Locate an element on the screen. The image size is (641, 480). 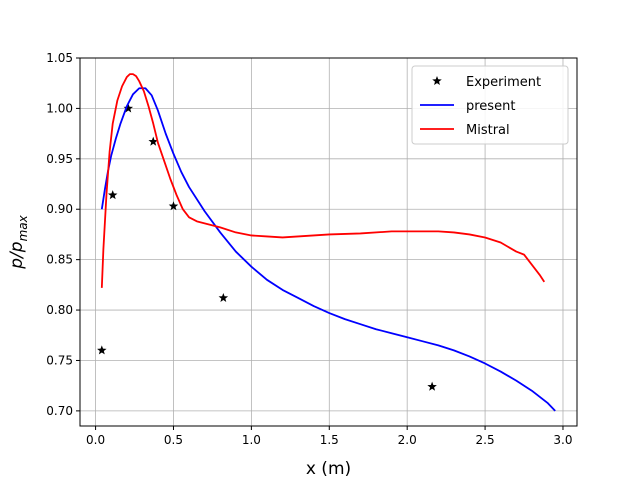
legend-swatch-experiment is located at coordinates (437, 81).